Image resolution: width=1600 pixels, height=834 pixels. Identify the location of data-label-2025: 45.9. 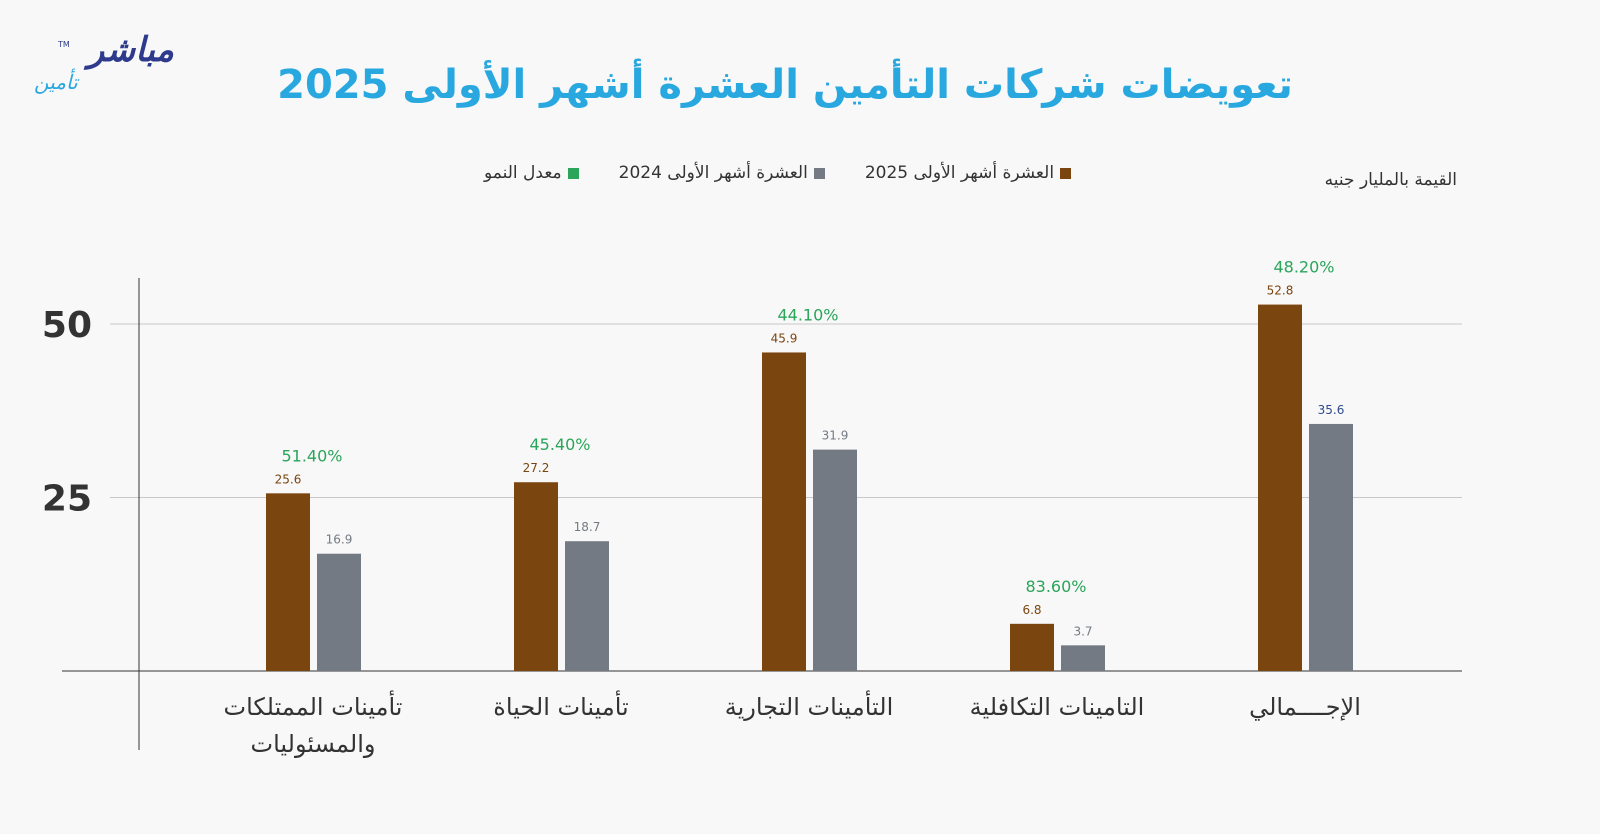
(784, 338).